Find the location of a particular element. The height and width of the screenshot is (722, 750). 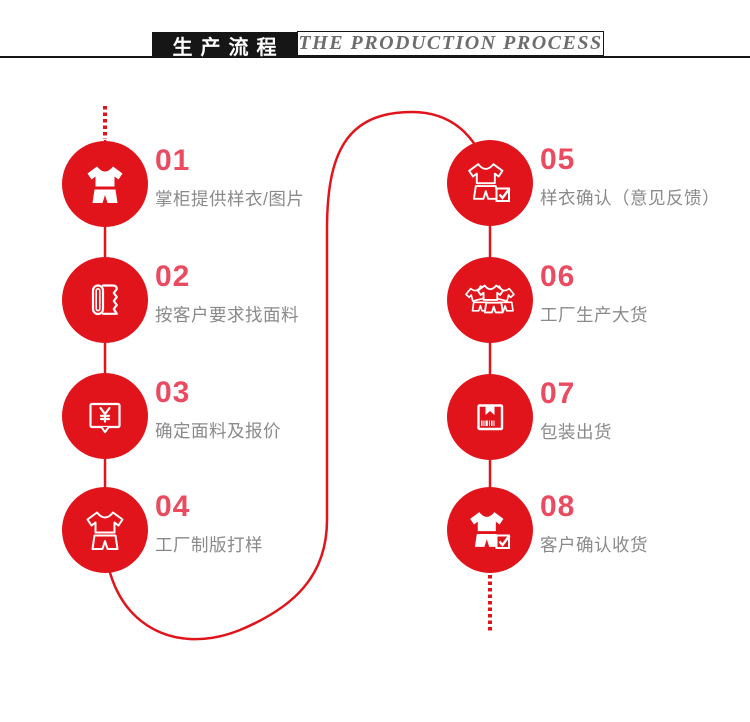

tshirt-shorts-filled-icon is located at coordinates (105, 184).